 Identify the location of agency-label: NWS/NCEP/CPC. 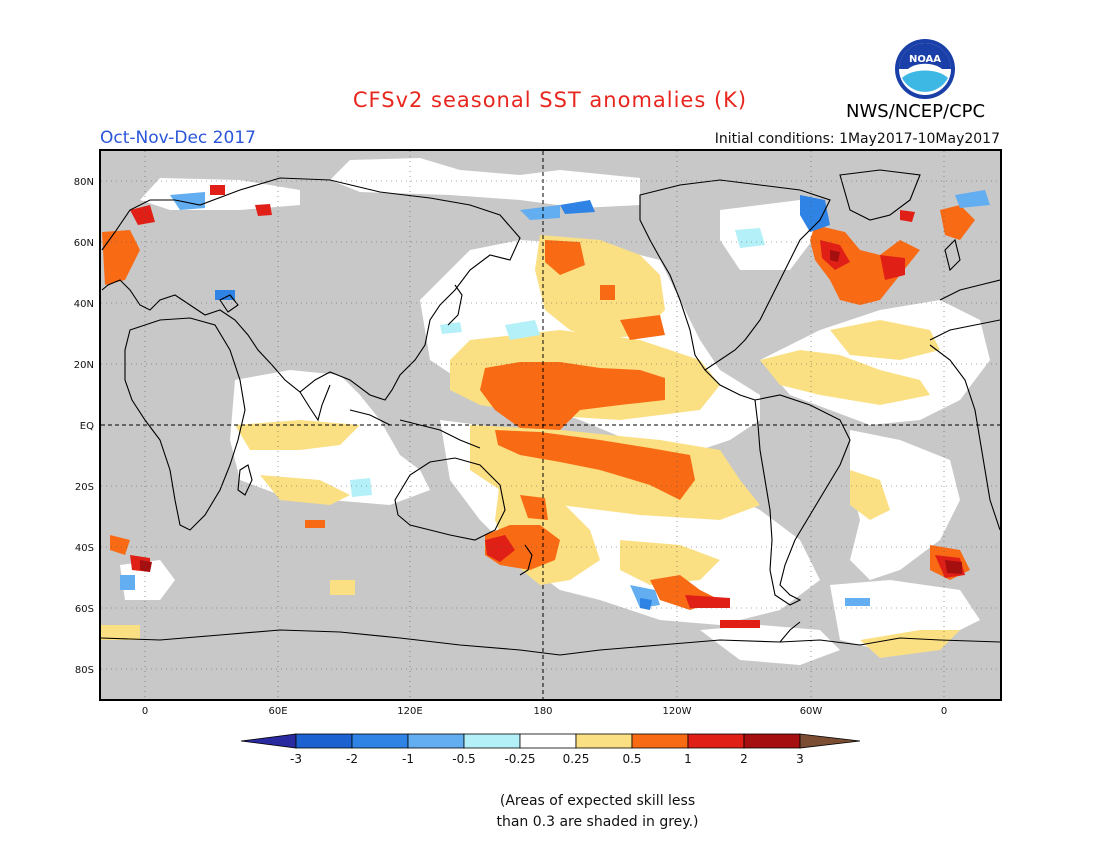
(916, 111).